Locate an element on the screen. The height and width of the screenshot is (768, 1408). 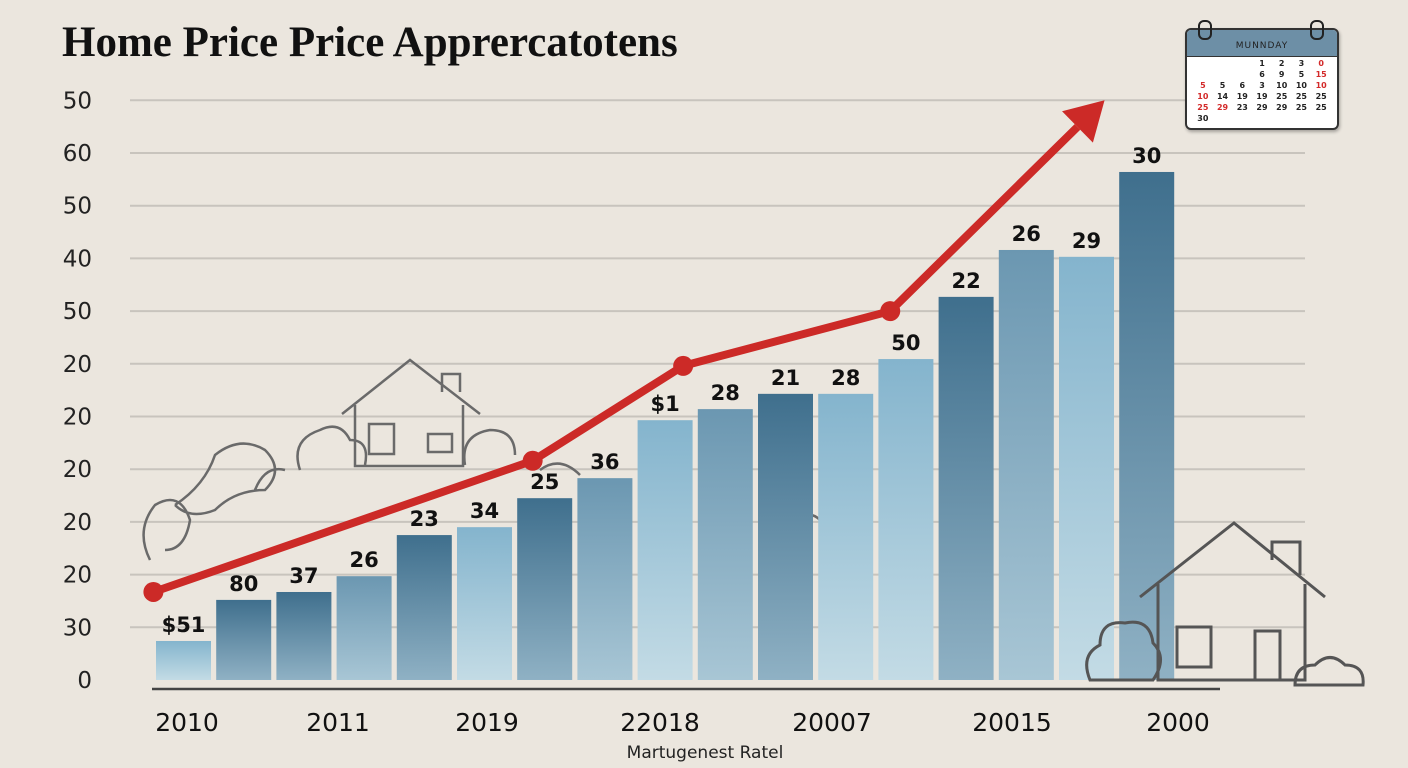
calendar-day: 14 is located at coordinates (1222, 96).